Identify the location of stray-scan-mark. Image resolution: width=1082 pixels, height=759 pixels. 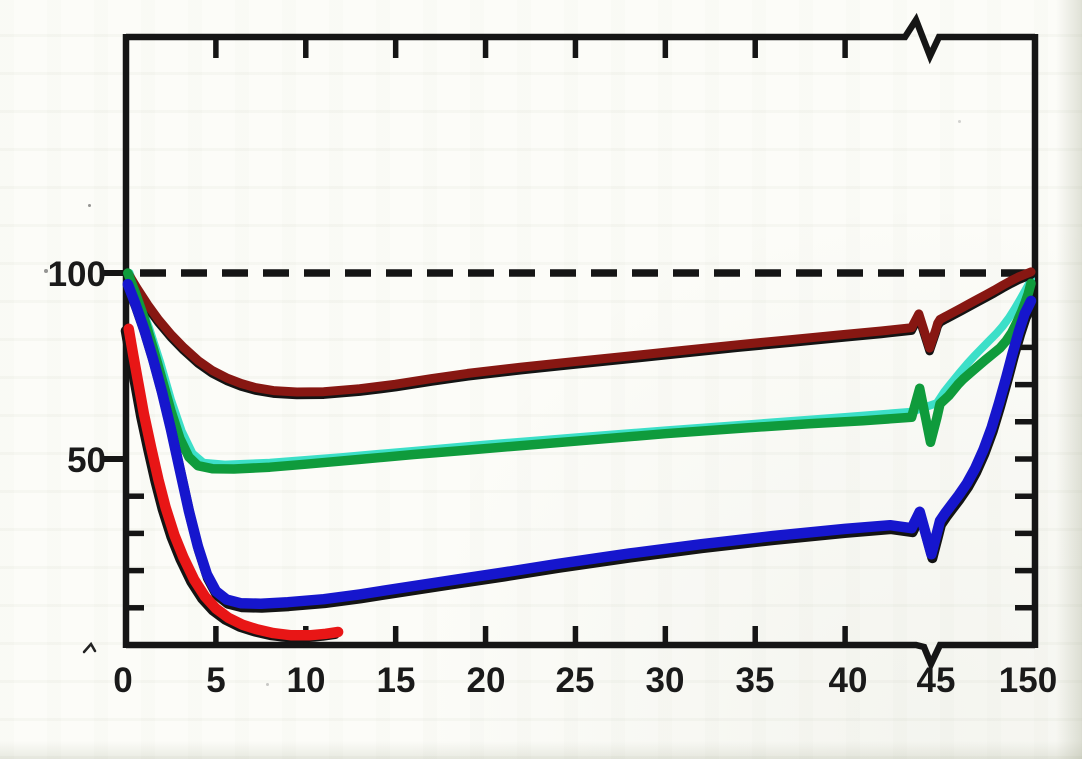
(89, 647).